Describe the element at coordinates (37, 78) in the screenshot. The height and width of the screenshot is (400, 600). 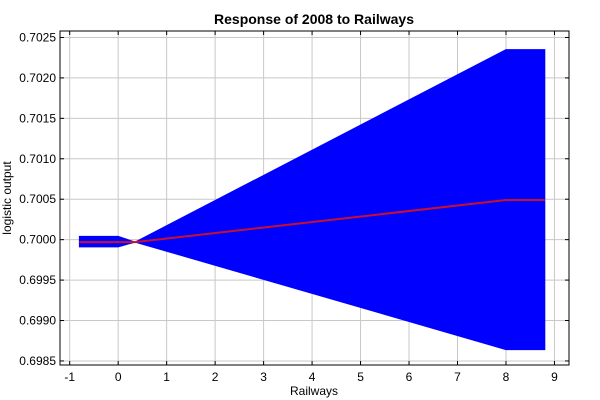
I see `y-tick-label: 0.7020` at that location.